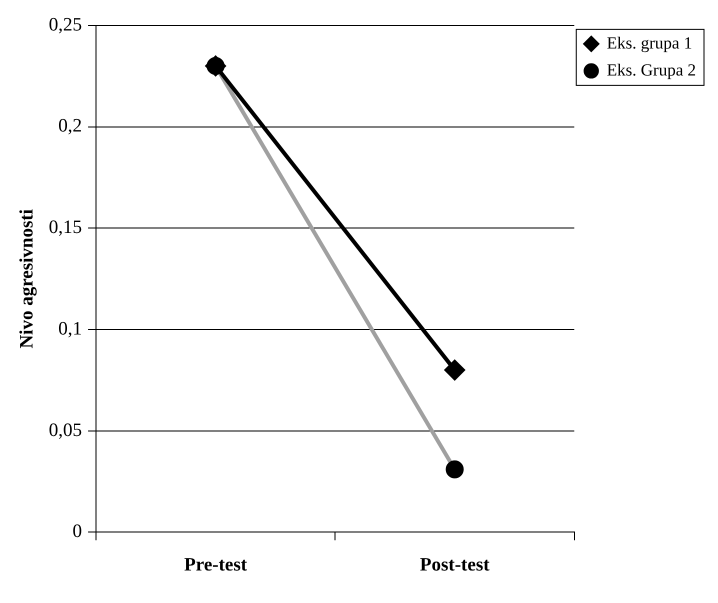 This screenshot has height=603, width=718. I want to click on y-tick-label: 0,25, so click(65, 25).